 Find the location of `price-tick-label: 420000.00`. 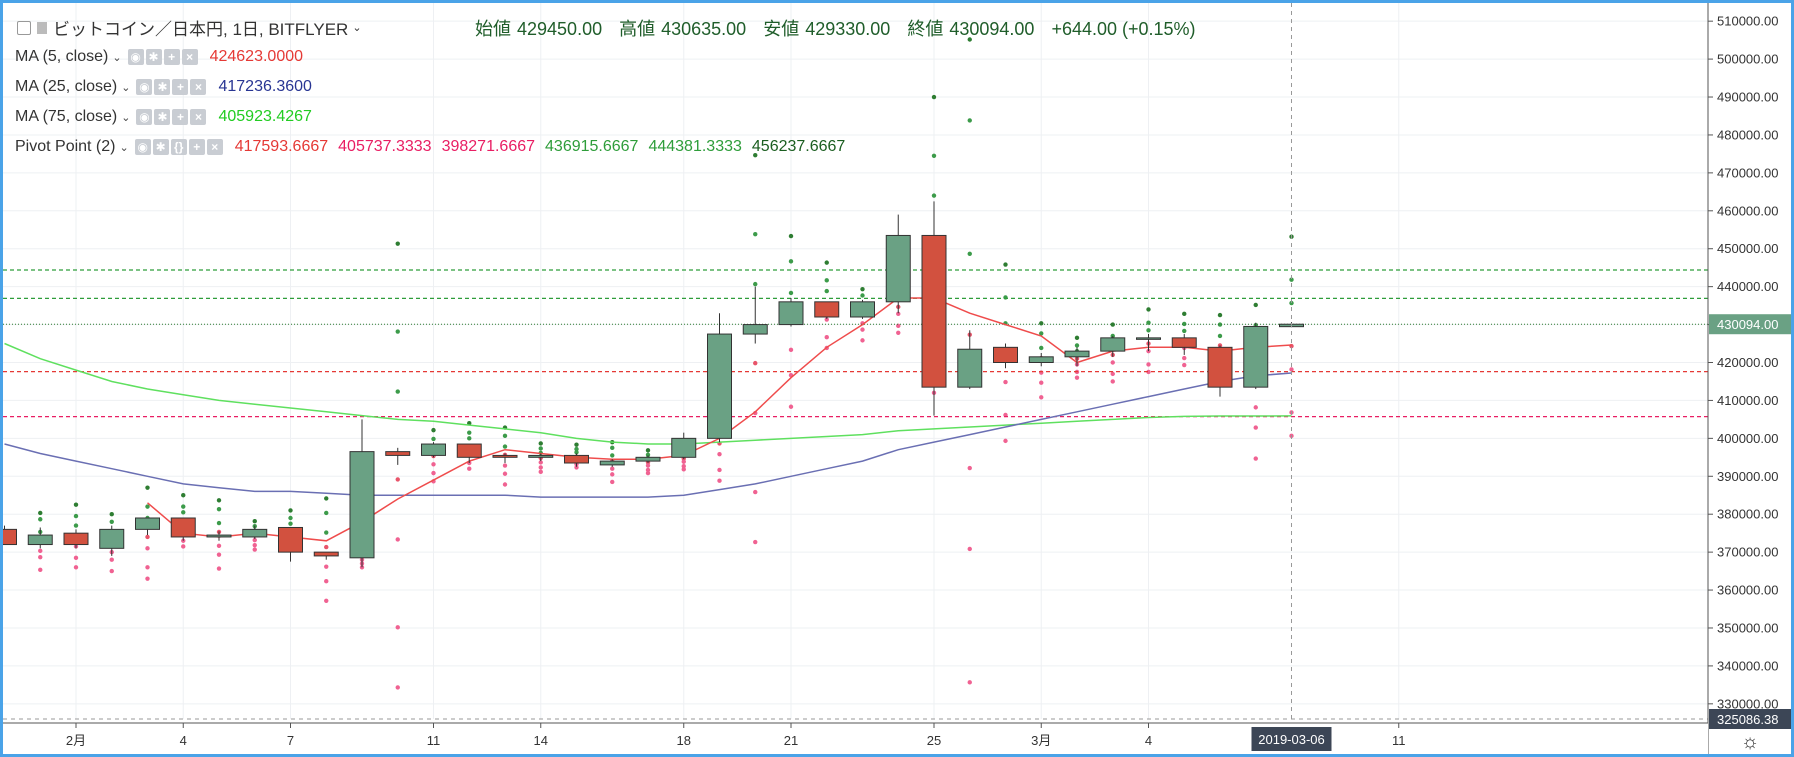

price-tick-label: 420000.00 is located at coordinates (1747, 362).